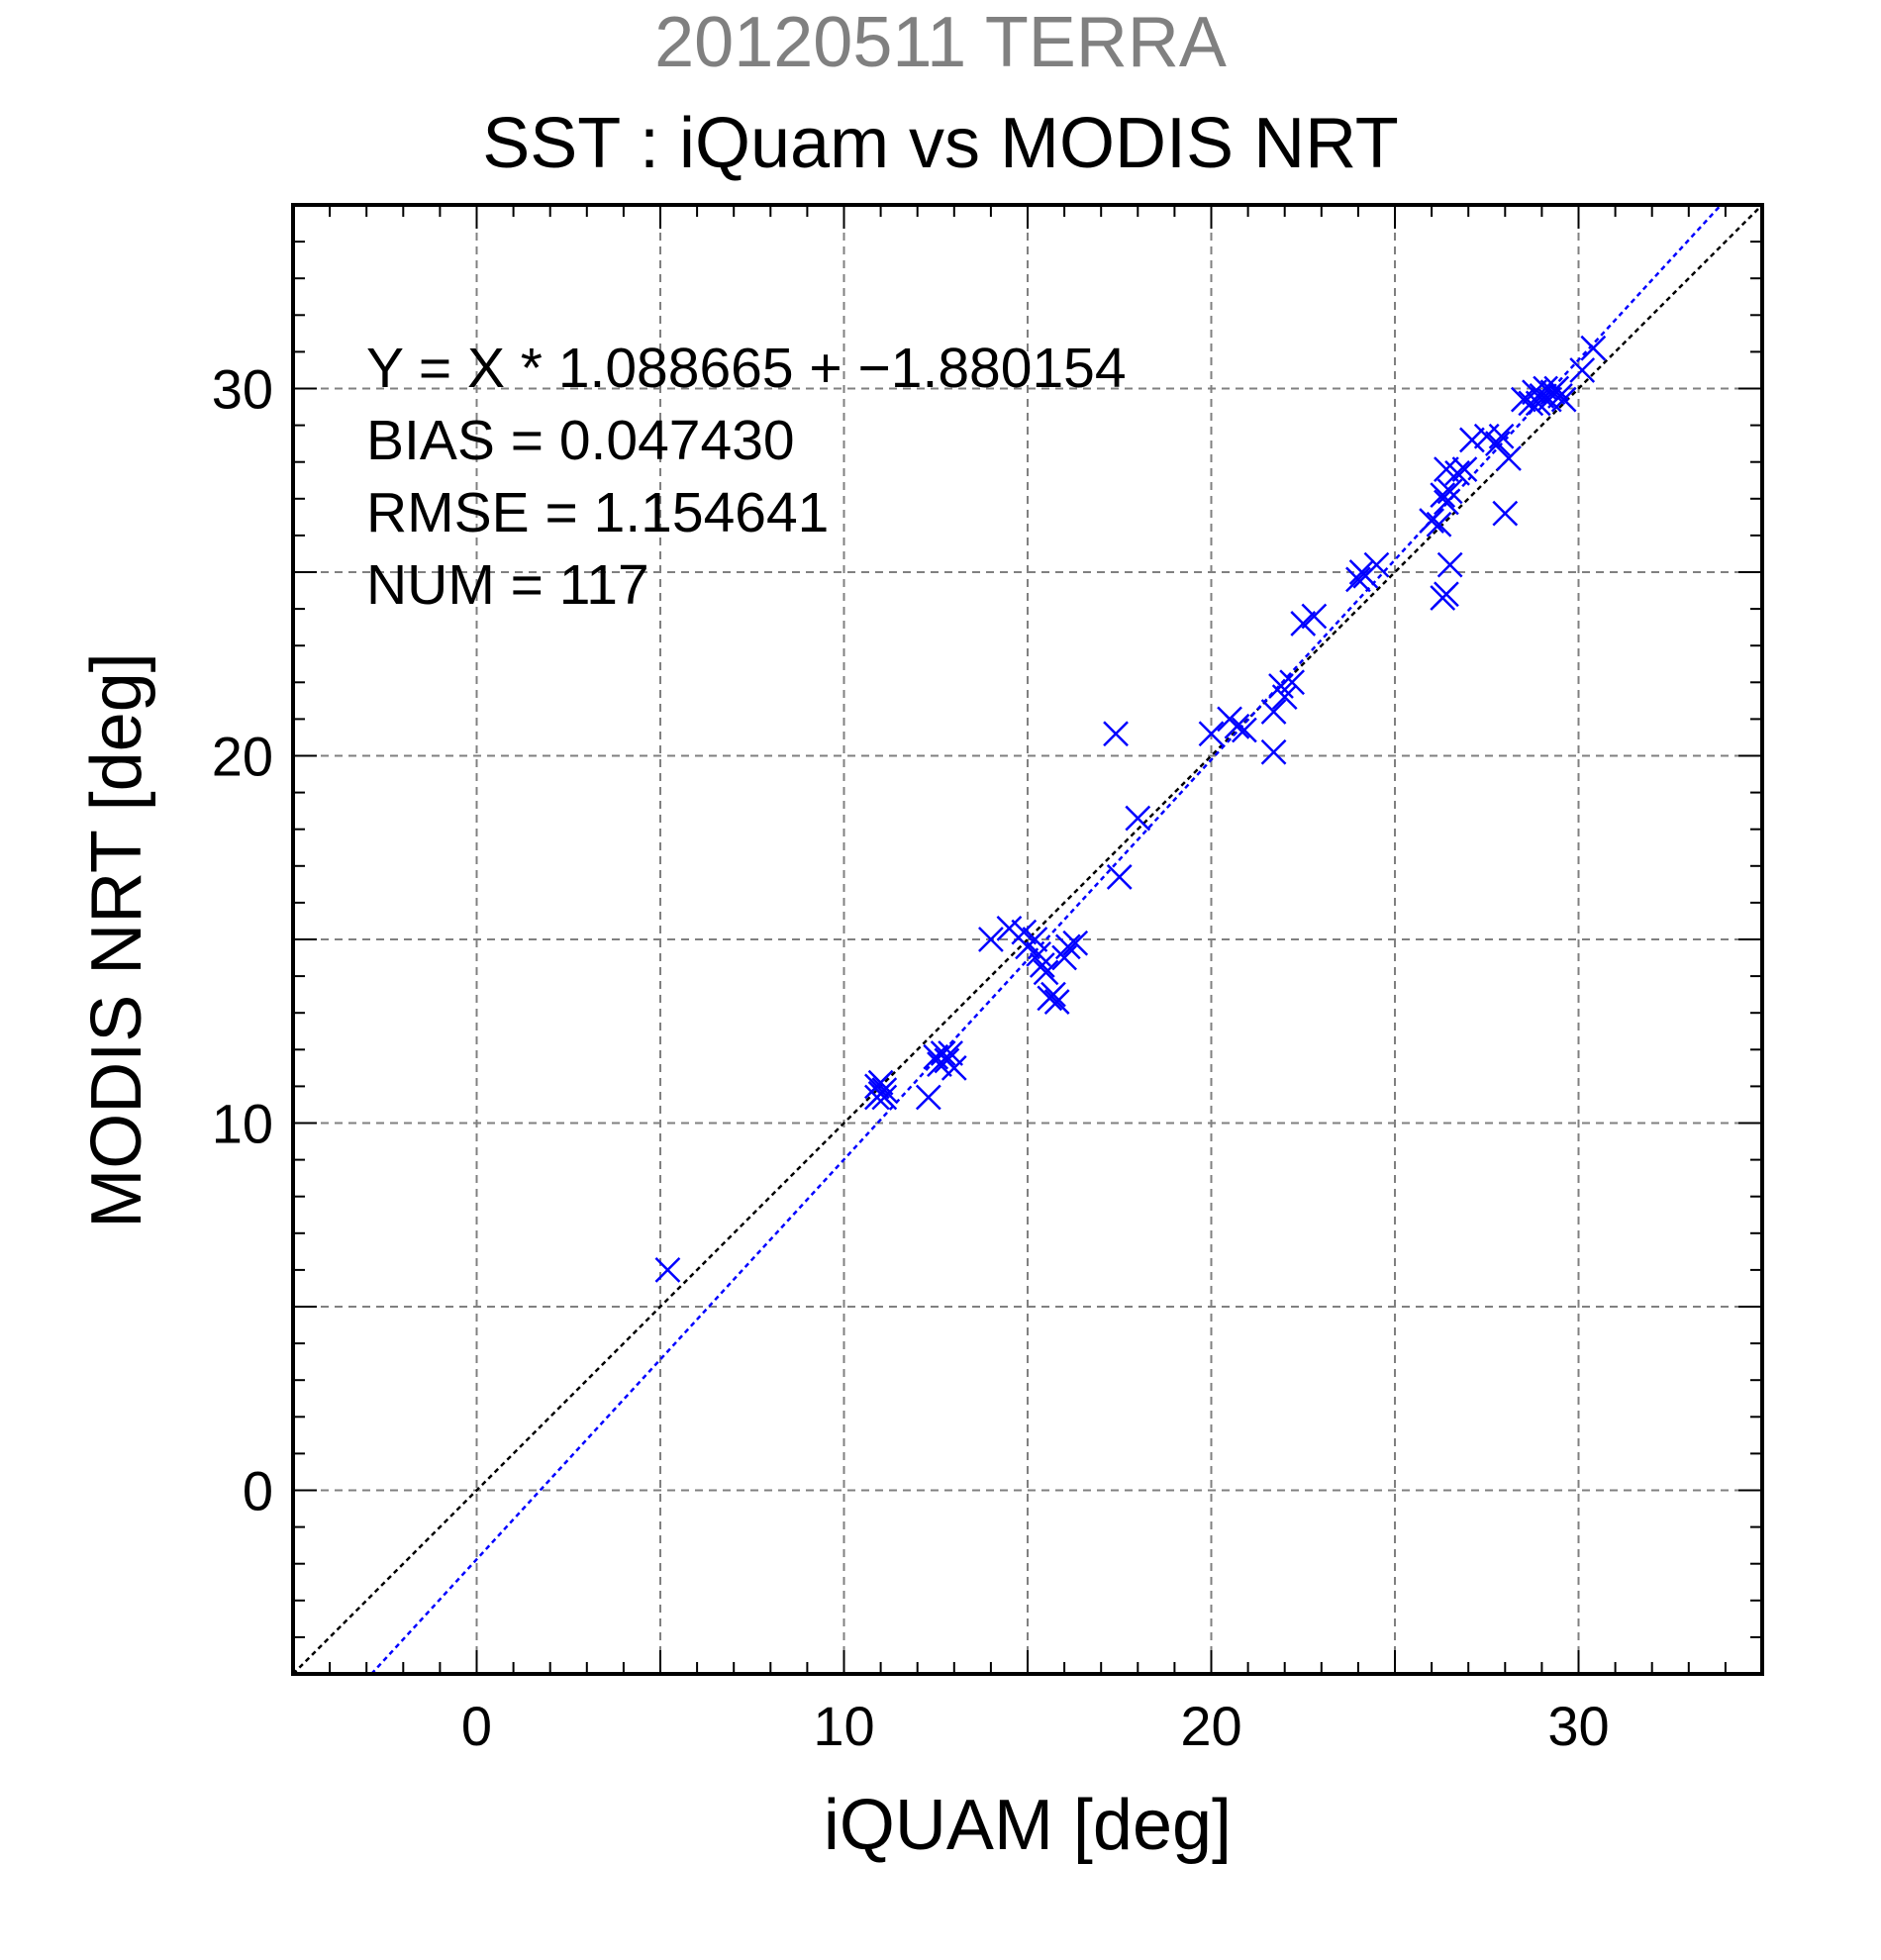  Describe the element at coordinates (843, 1726) in the screenshot. I see `x-tick-label: 10` at that location.